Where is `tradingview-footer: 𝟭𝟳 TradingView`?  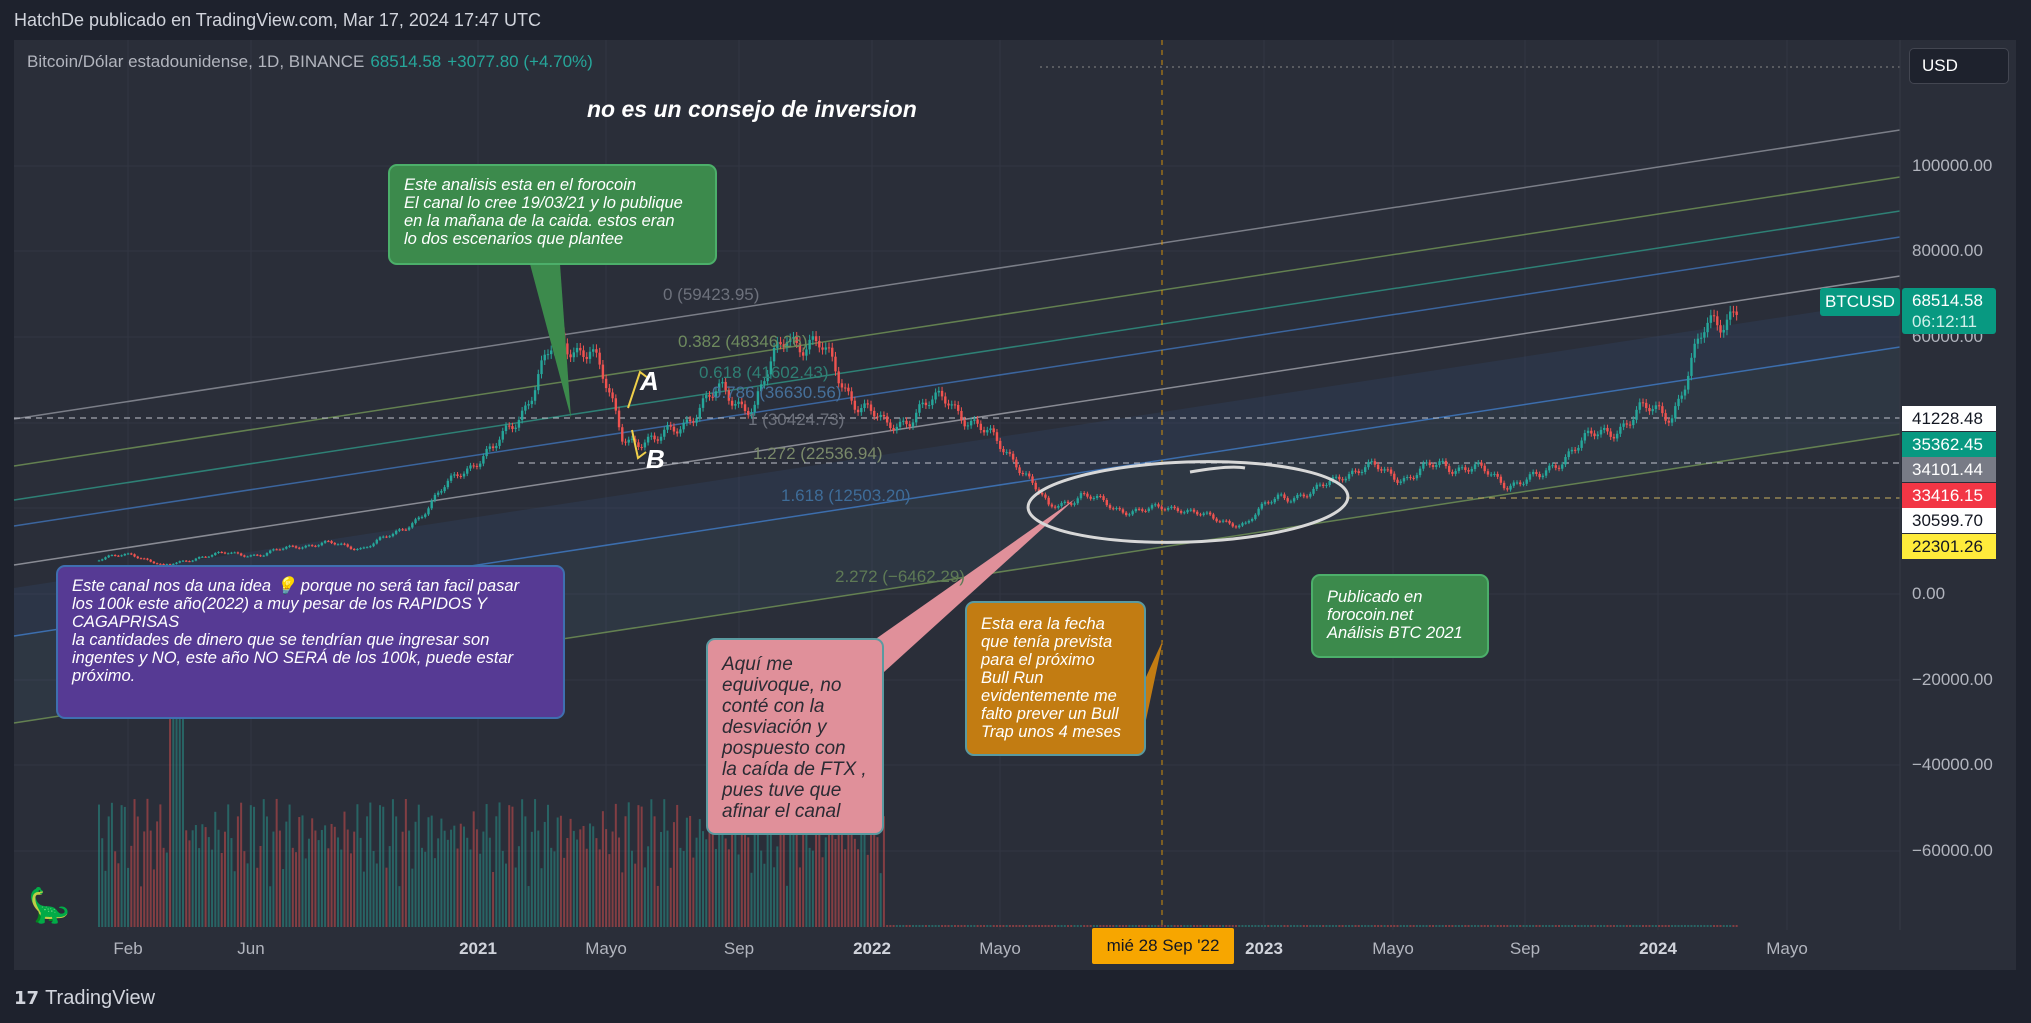 tradingview-footer: 𝟭𝟳 TradingView is located at coordinates (84, 998).